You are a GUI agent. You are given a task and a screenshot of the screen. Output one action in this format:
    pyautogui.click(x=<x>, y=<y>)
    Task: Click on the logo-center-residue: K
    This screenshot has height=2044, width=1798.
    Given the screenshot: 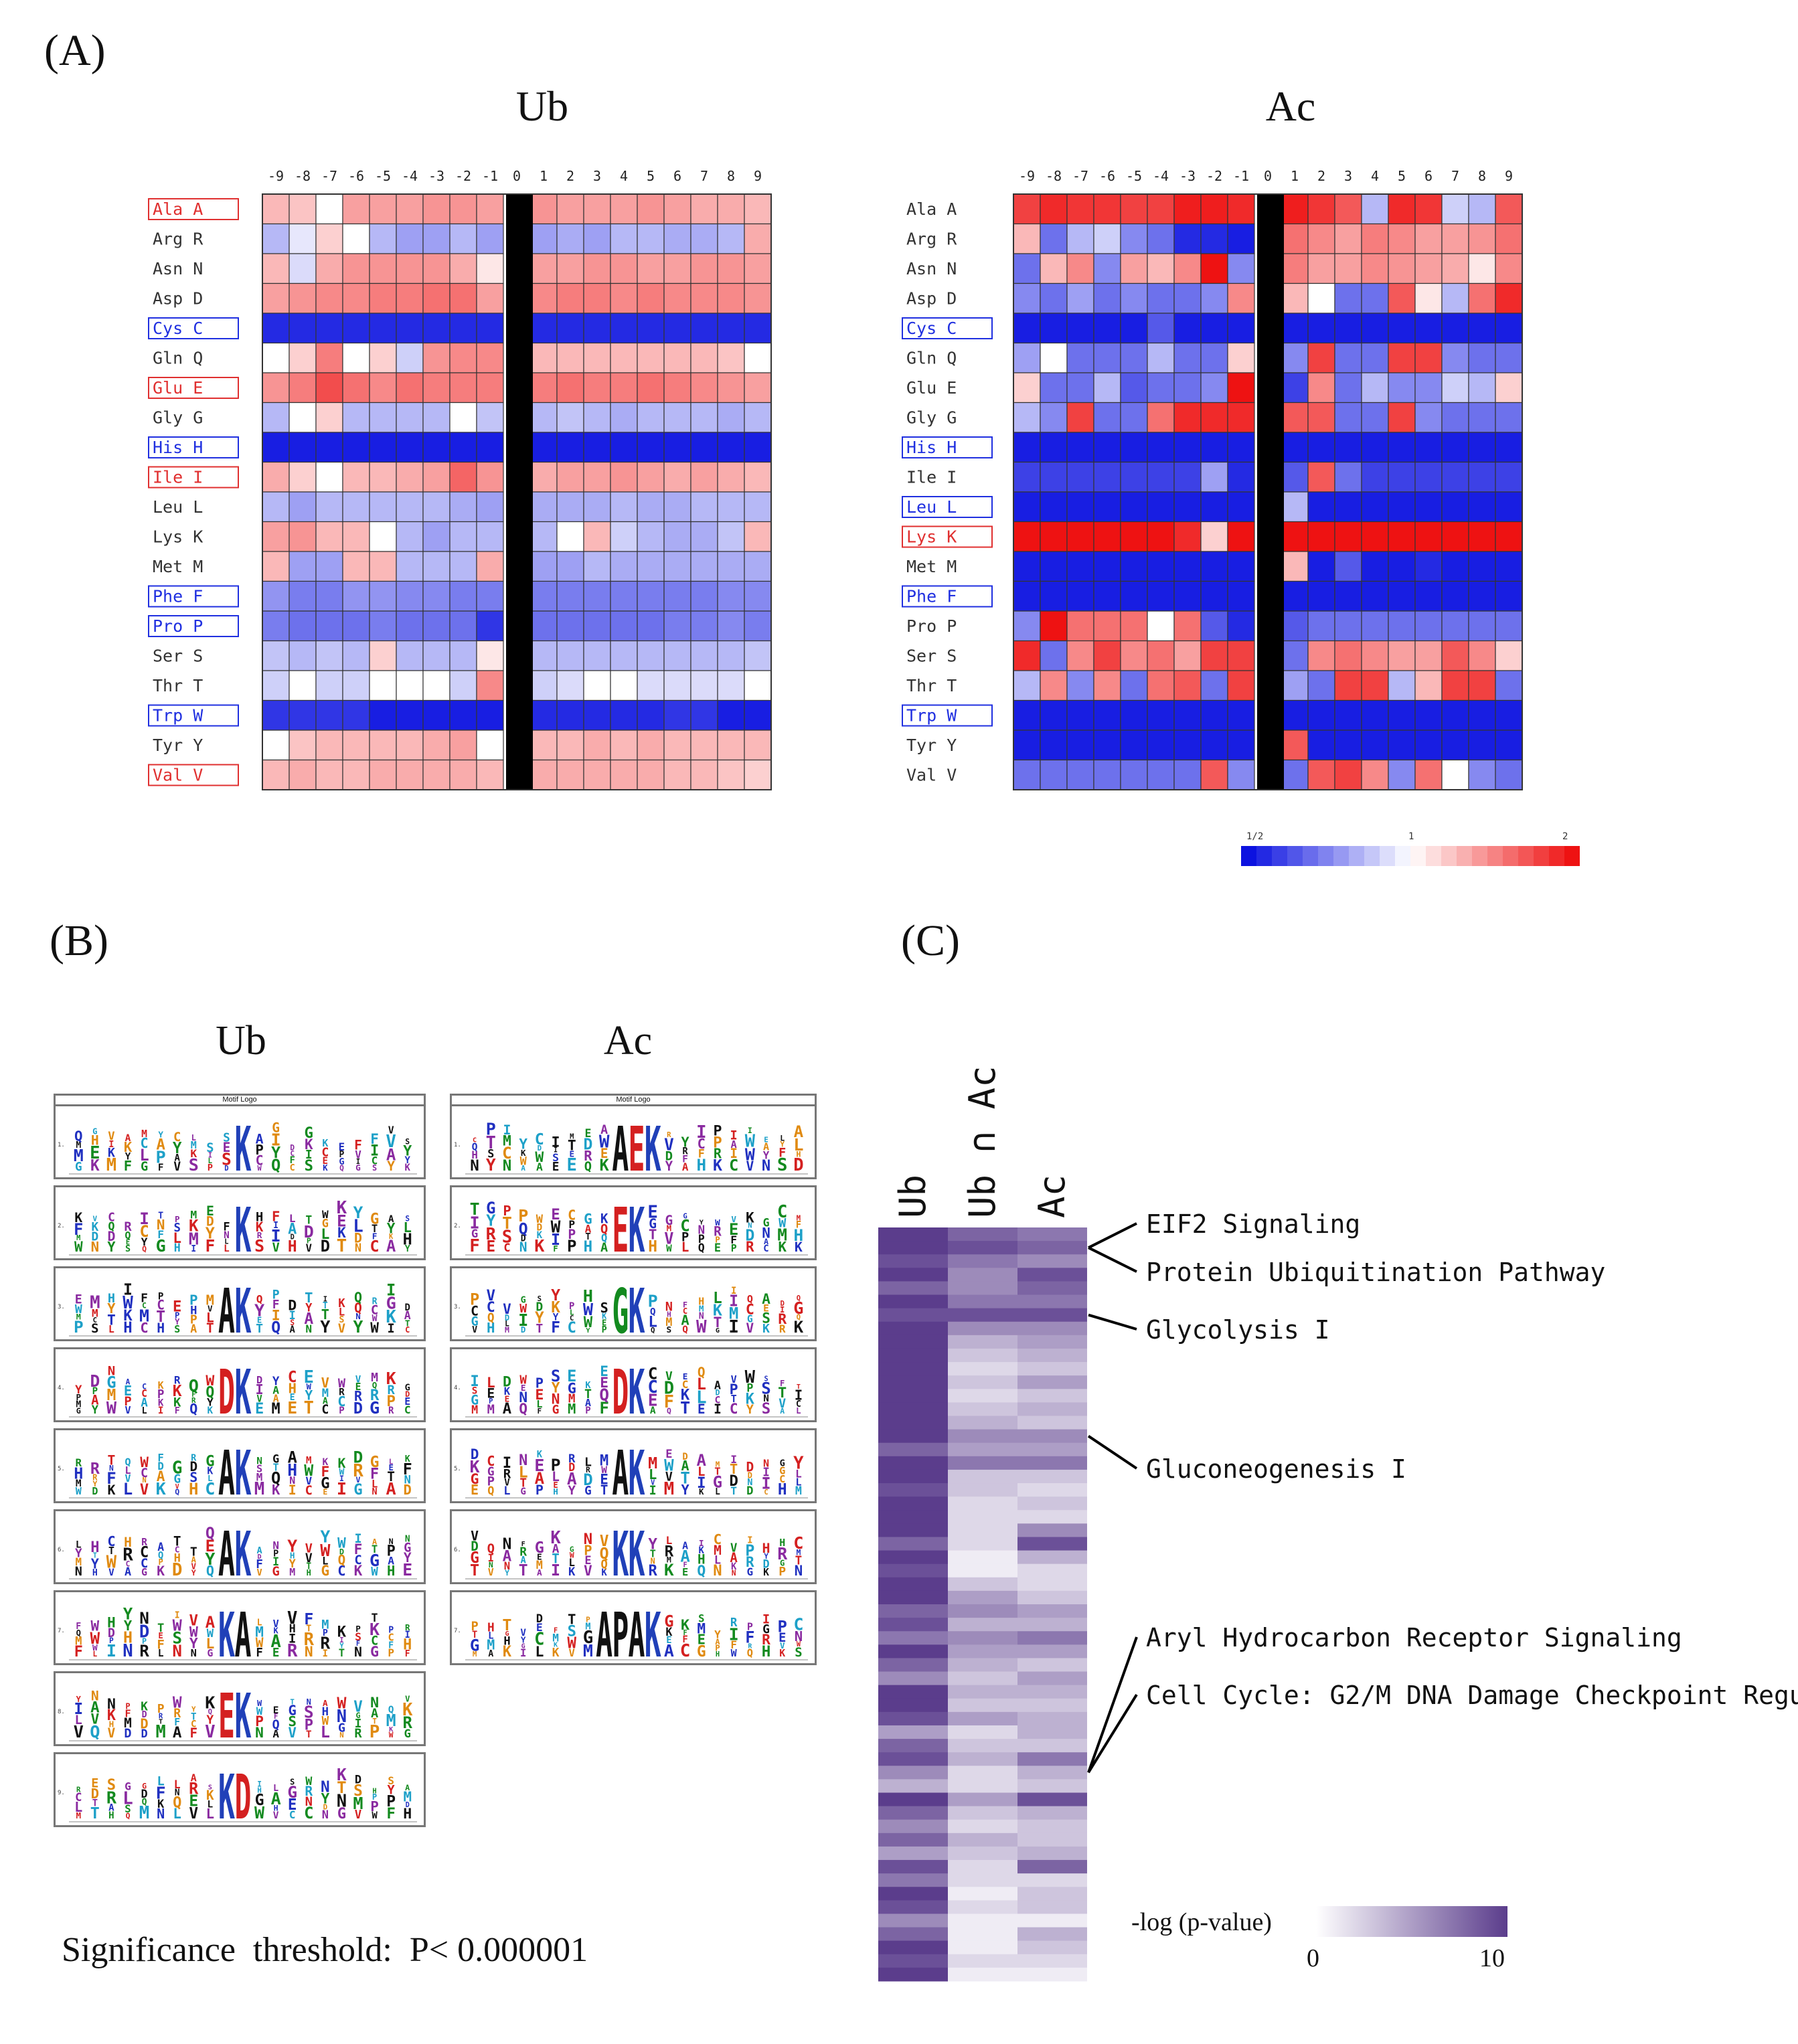 What is the action you would take?
    pyautogui.click(x=653, y=1631)
    